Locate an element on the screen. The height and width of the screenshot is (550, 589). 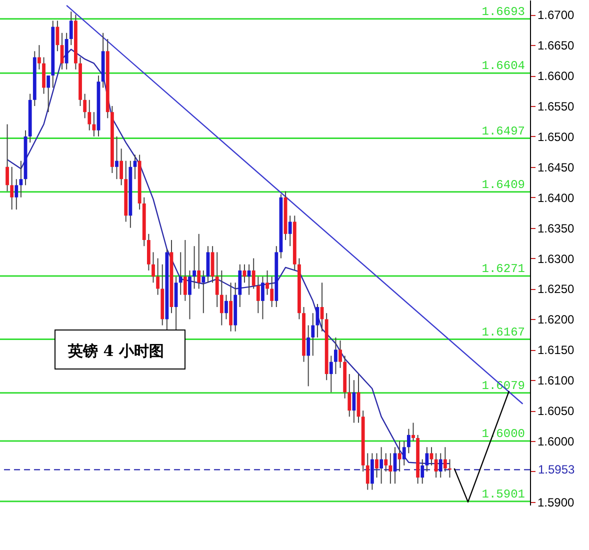
y-tick-label: 1.5900 is located at coordinates (556, 502).